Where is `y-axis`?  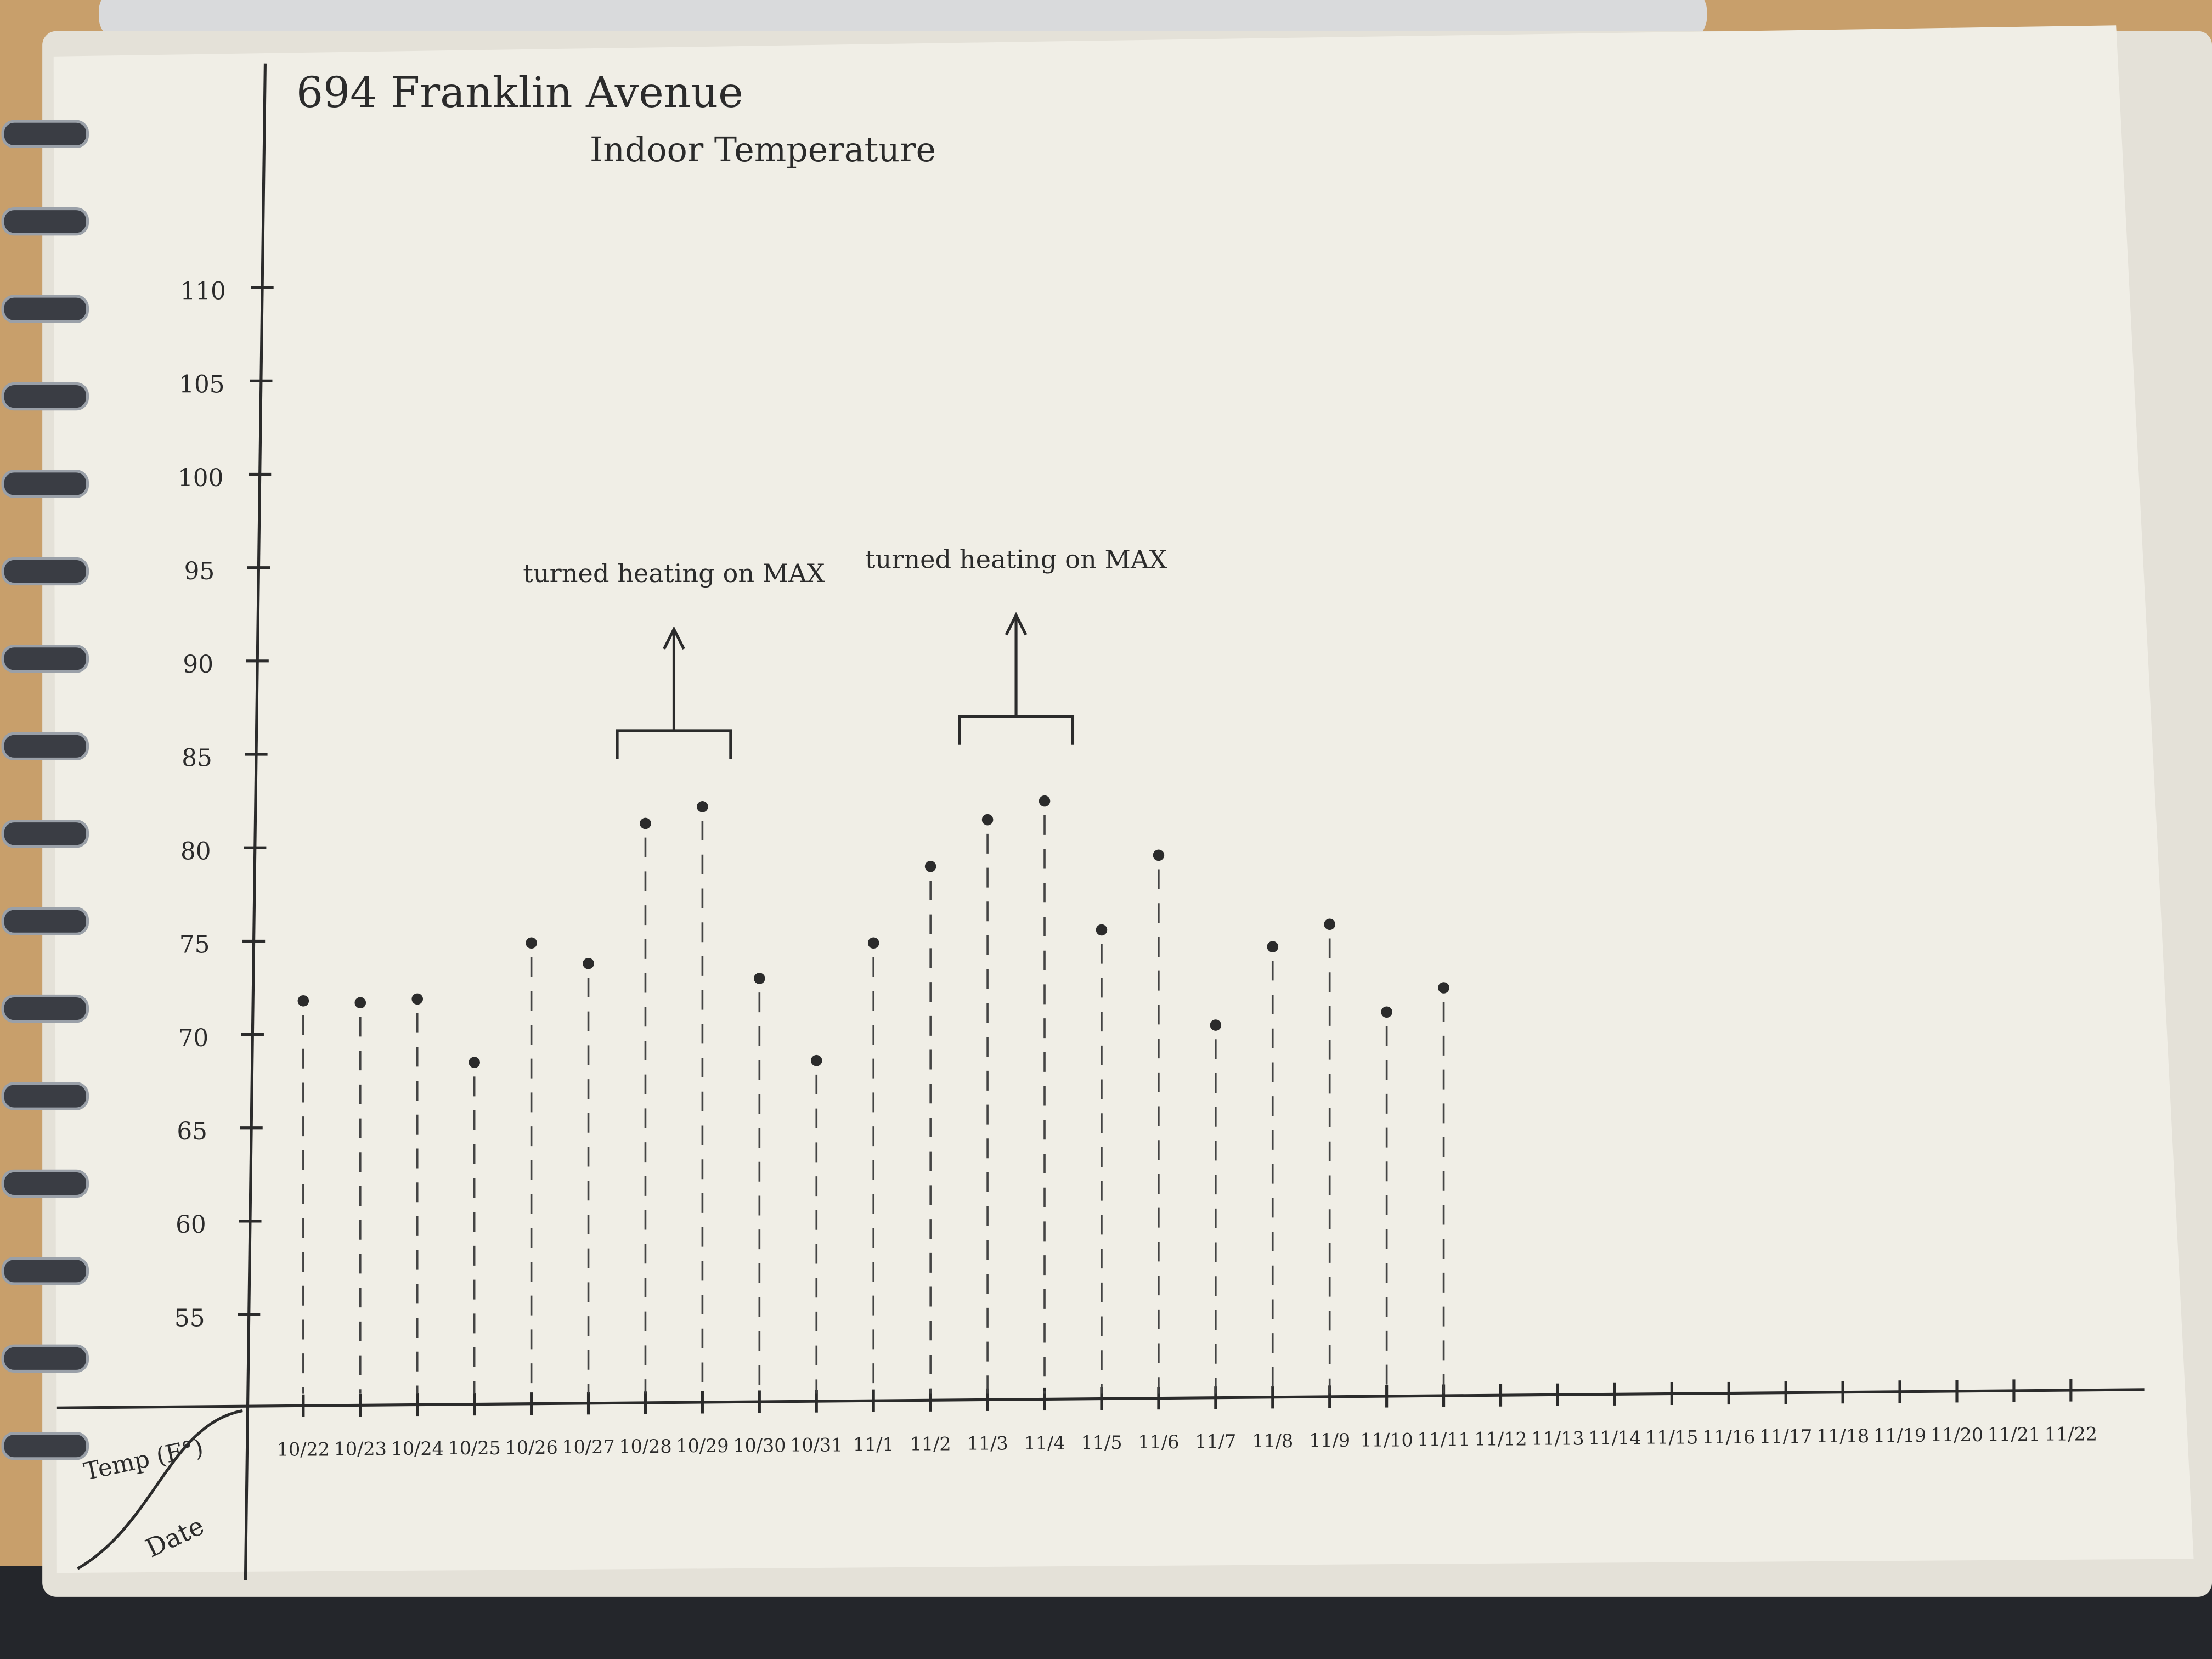 y-axis is located at coordinates (256, 822).